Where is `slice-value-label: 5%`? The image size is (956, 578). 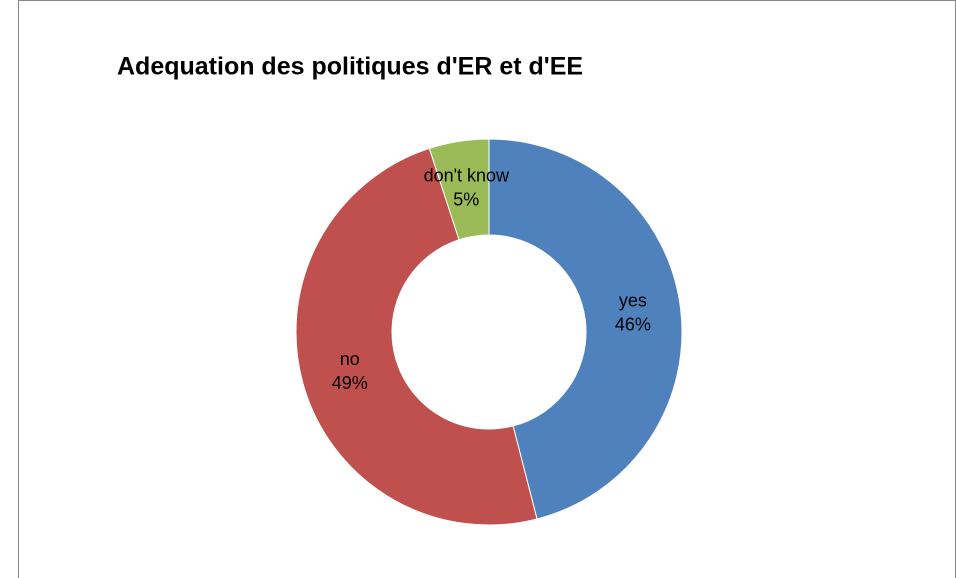
slice-value-label: 5% is located at coordinates (466, 200).